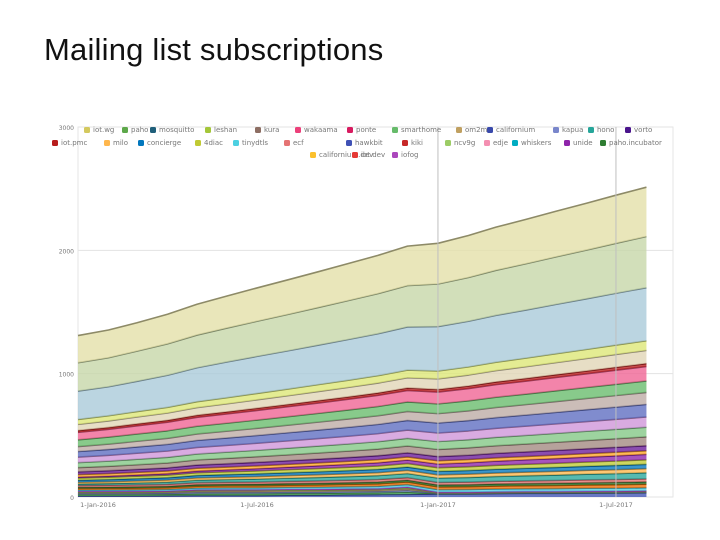  Describe the element at coordinates (271, 130) in the screenshot. I see `legend-label-kura: kura` at that location.